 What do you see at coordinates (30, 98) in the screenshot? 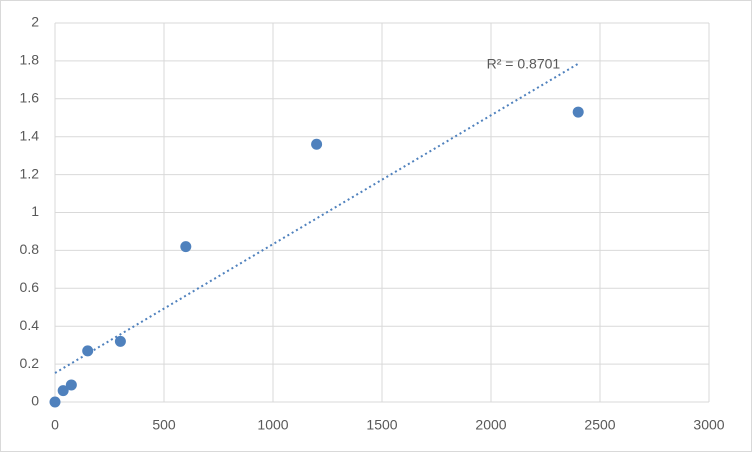
I see `y-tick-label: 1.6` at bounding box center [30, 98].